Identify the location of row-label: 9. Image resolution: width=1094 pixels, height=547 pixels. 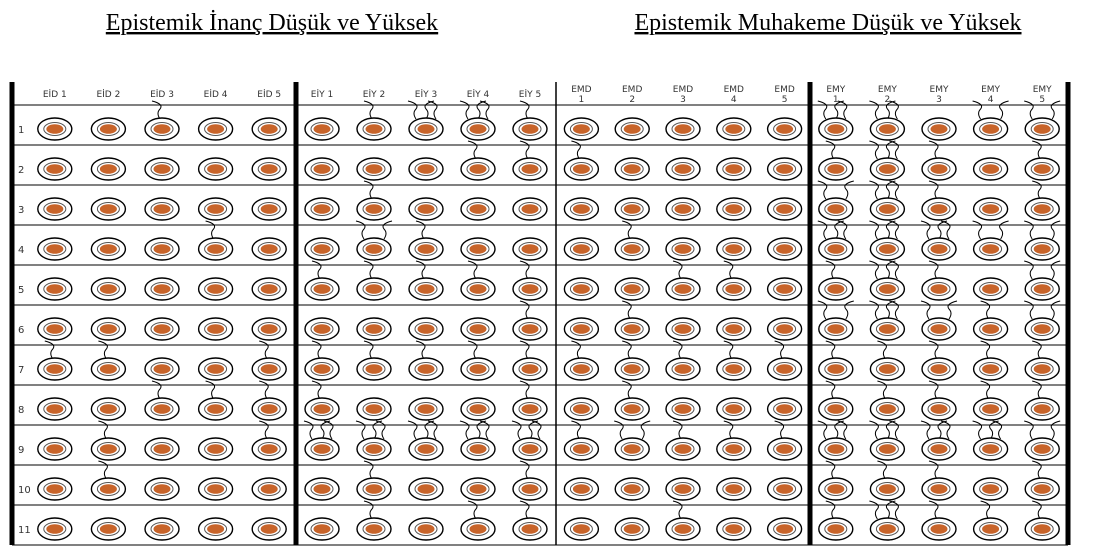
(21, 450).